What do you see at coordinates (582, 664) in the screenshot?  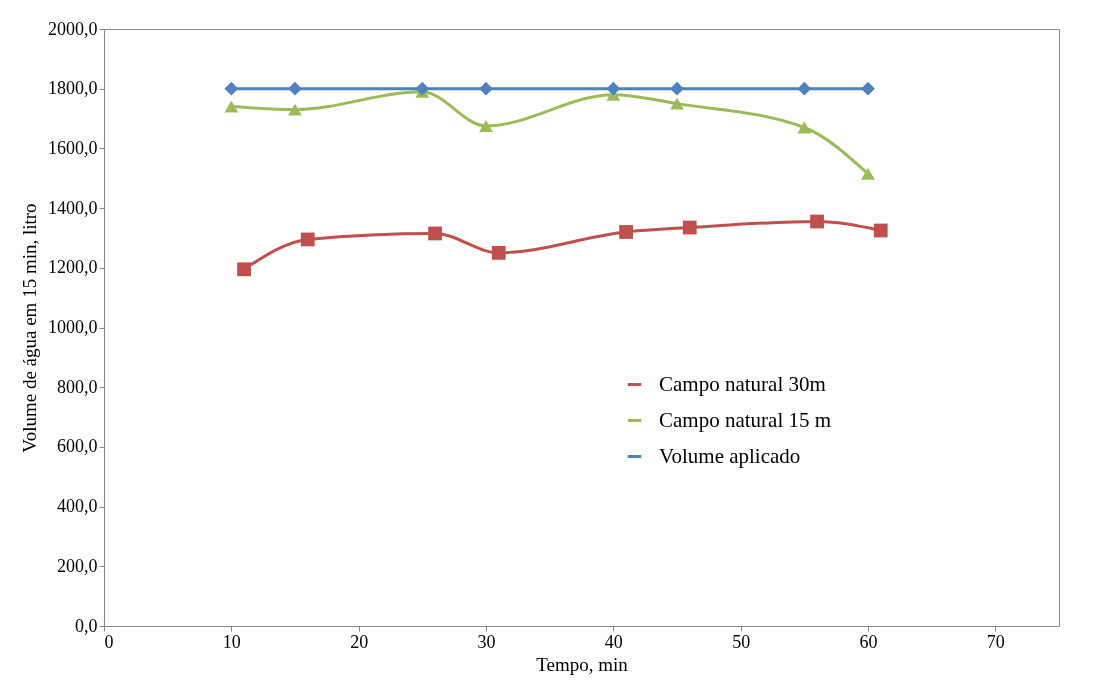 I see `x-axis-title: Tempo, min` at bounding box center [582, 664].